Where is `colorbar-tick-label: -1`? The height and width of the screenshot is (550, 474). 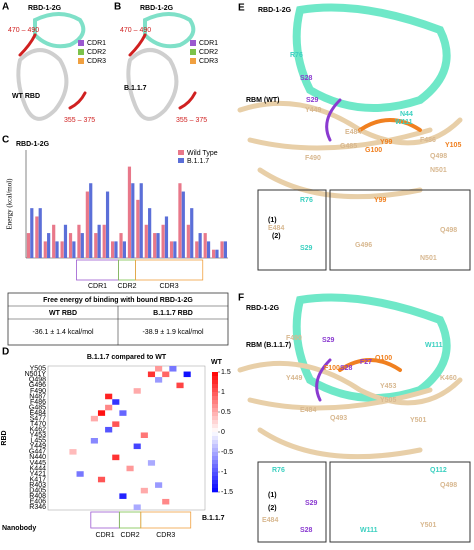 colorbar-tick-label: -1 is located at coordinates (224, 472).